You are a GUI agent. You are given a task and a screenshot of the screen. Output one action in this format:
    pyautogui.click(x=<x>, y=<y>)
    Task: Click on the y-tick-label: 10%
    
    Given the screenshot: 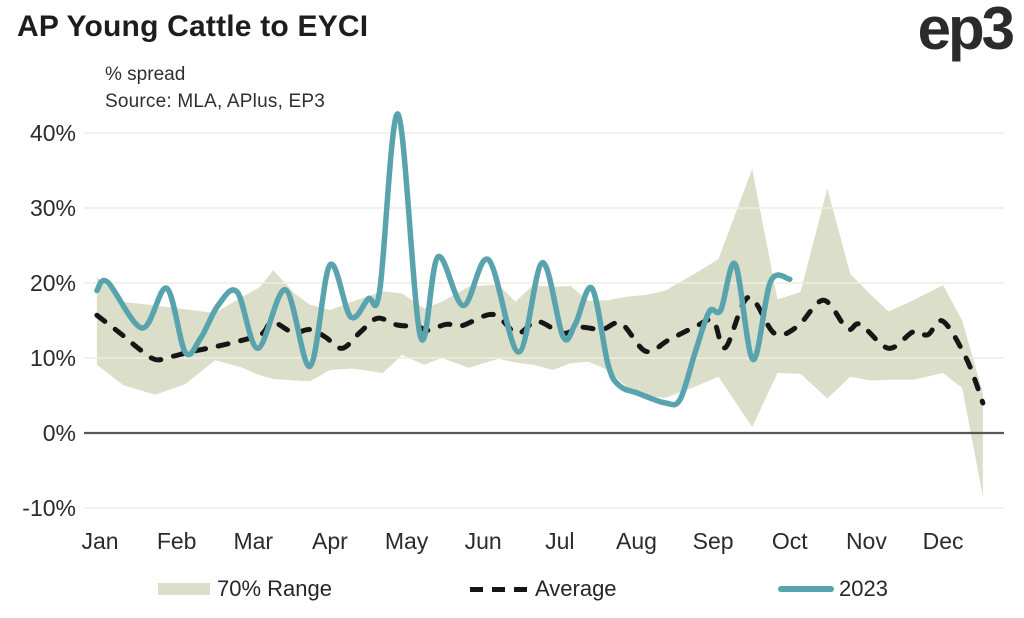 What is the action you would take?
    pyautogui.click(x=53, y=358)
    